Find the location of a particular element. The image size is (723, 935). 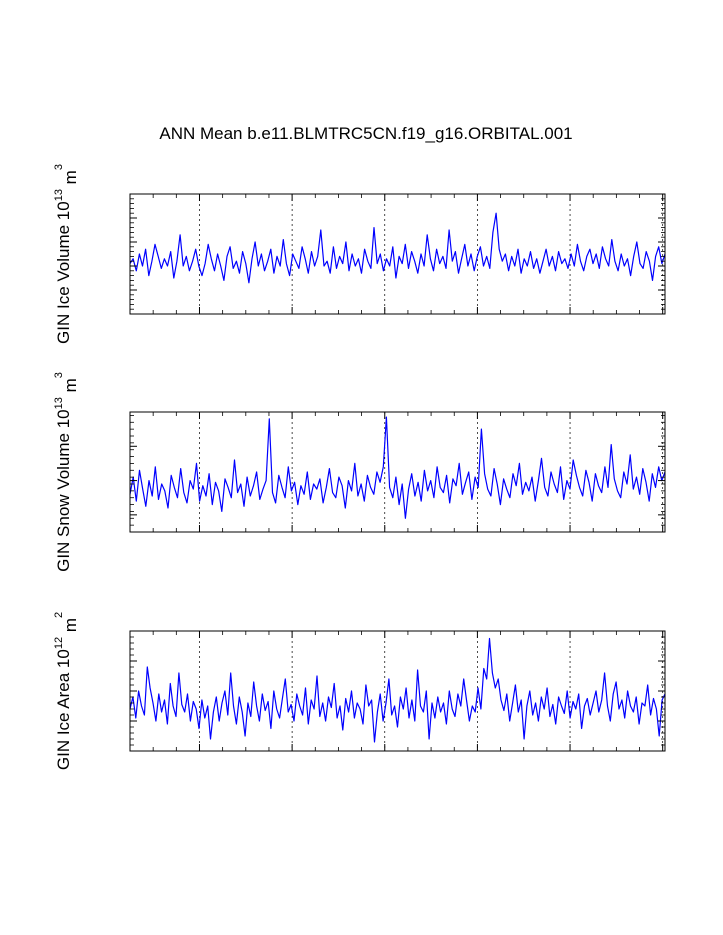

y-axis-label: GIN Snow Volume 1013 m3 is located at coordinates (66, 472).